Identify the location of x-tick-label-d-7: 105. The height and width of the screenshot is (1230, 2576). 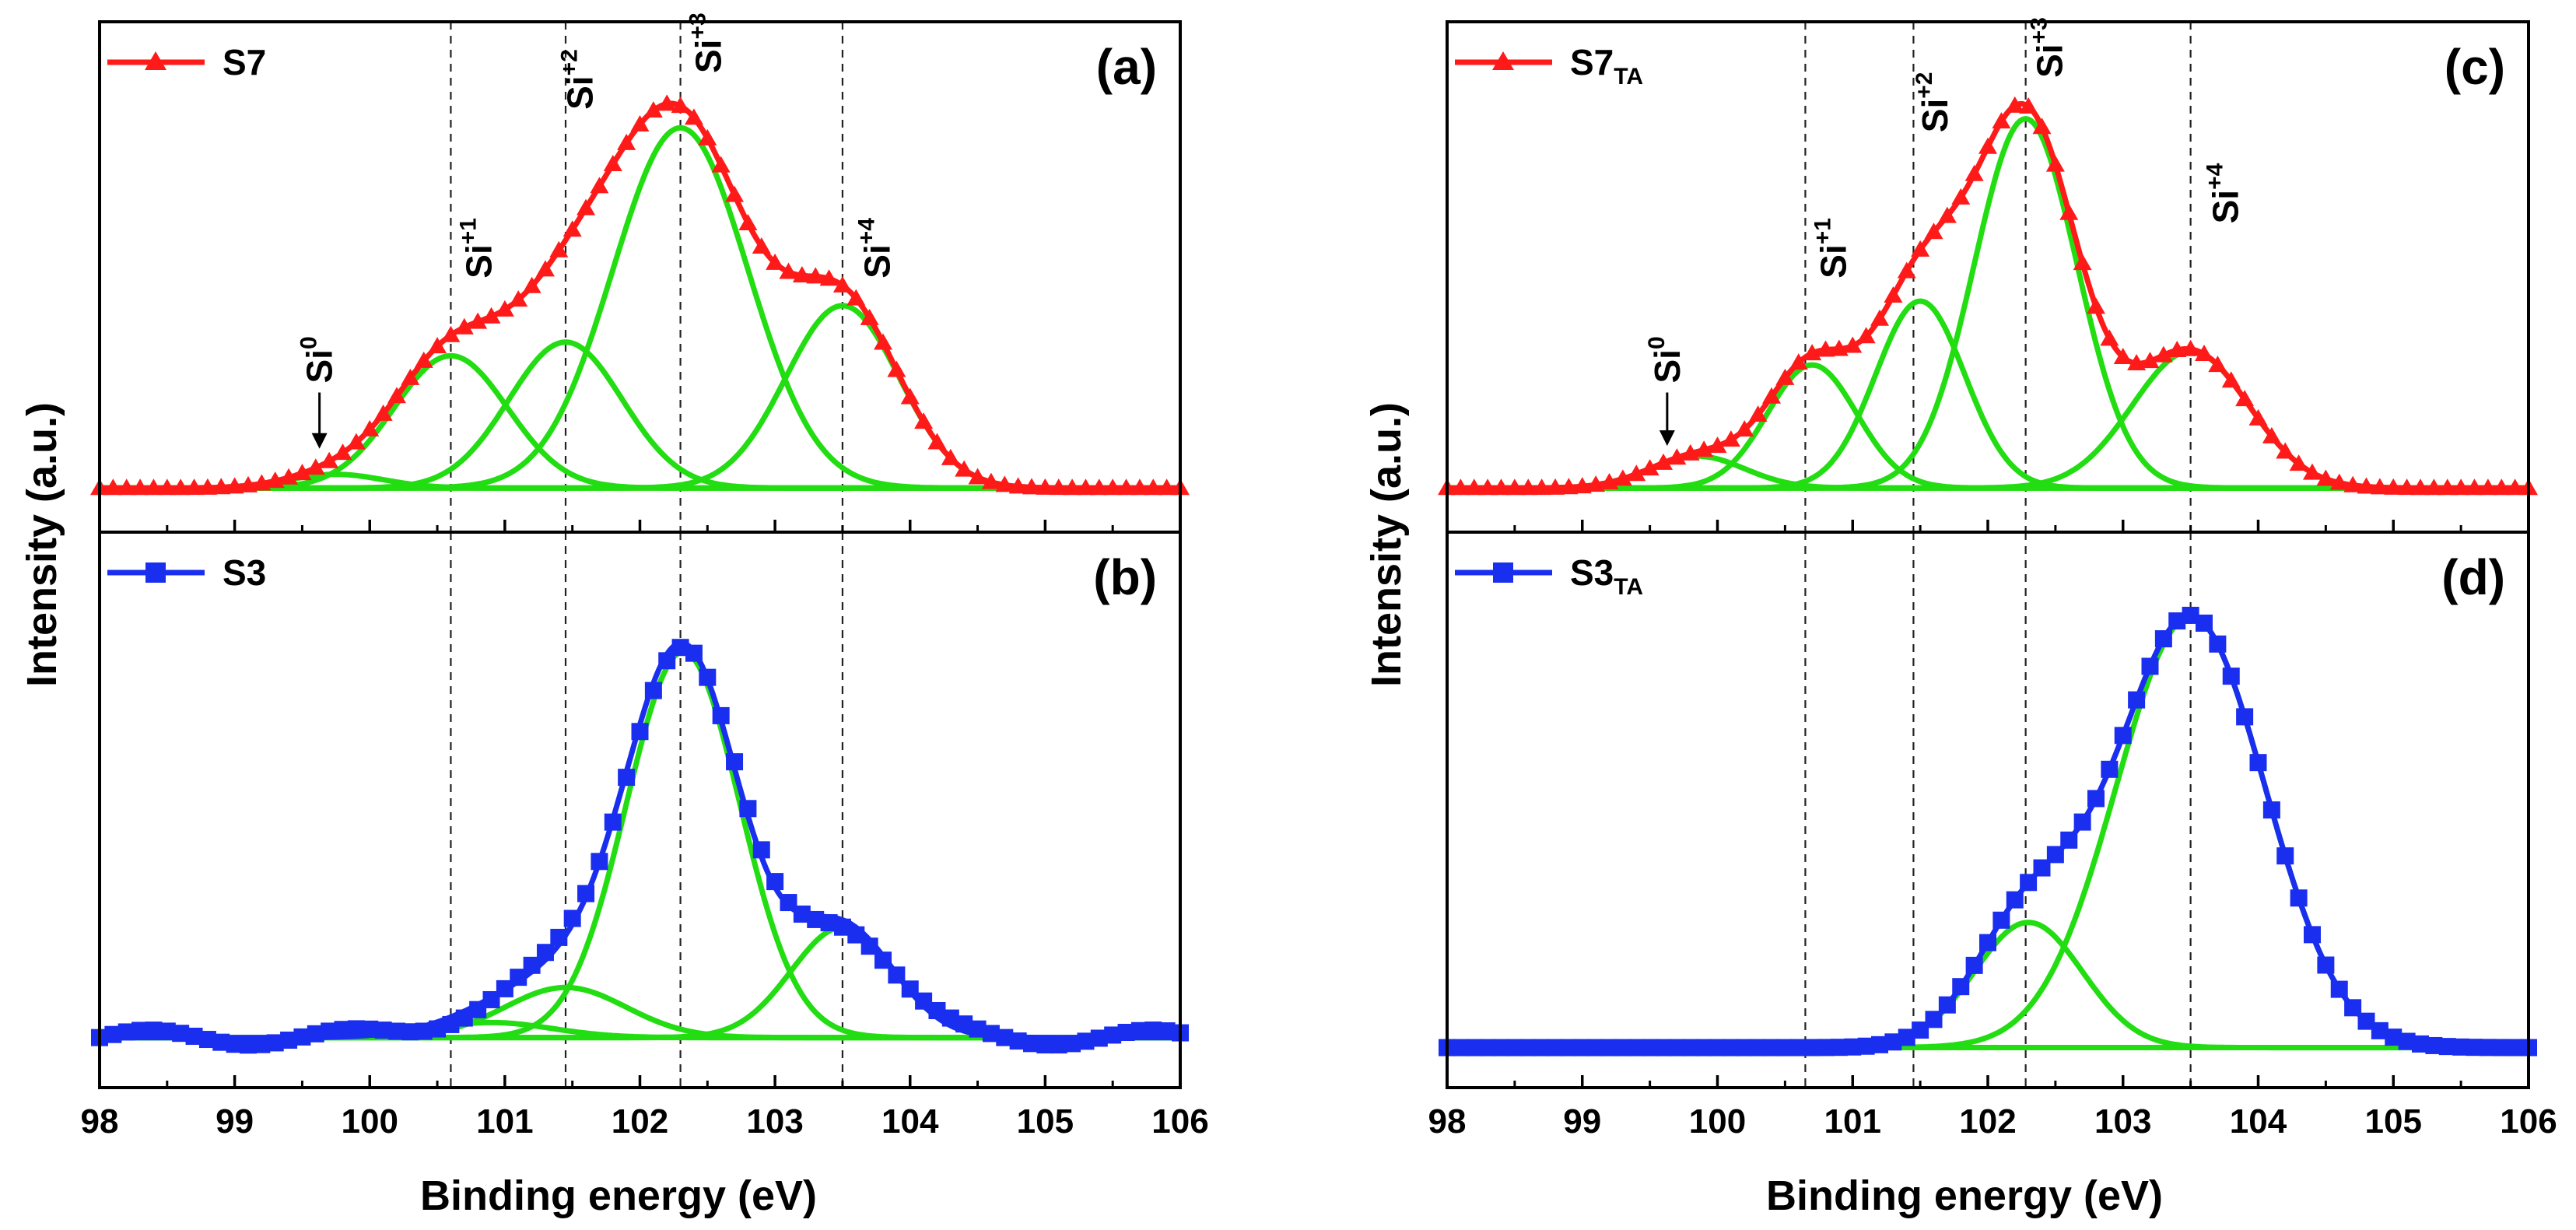
(2394, 1121).